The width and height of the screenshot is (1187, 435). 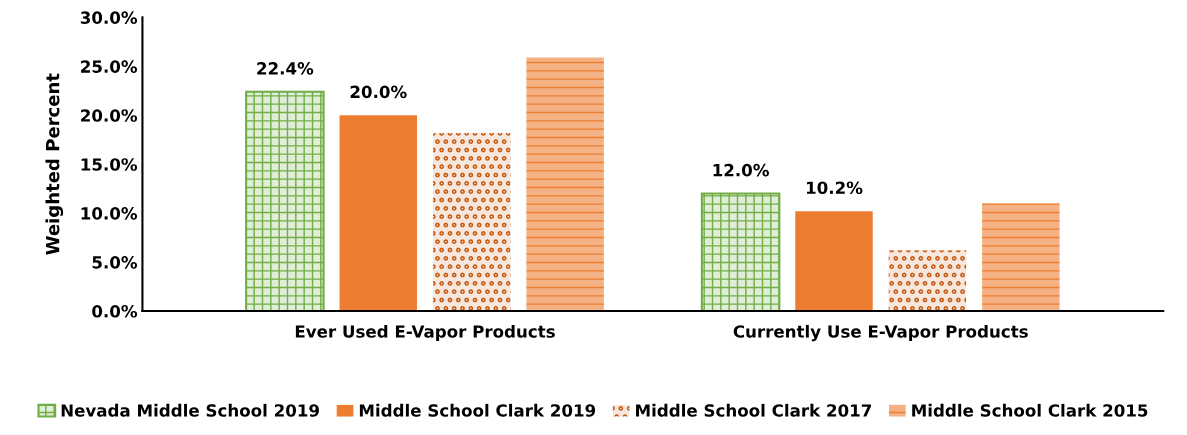 What do you see at coordinates (425, 333) in the screenshot?
I see `x-tick-label: Ever Used E-Vapor Products` at bounding box center [425, 333].